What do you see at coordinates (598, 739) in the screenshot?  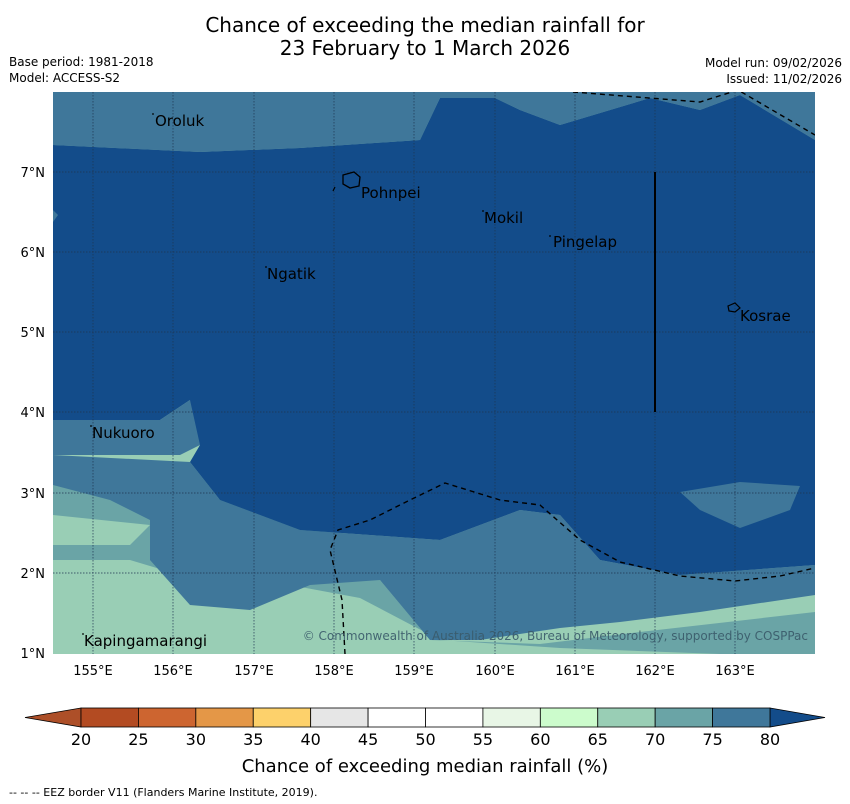 I see `colorbar-tick-label: 65` at bounding box center [598, 739].